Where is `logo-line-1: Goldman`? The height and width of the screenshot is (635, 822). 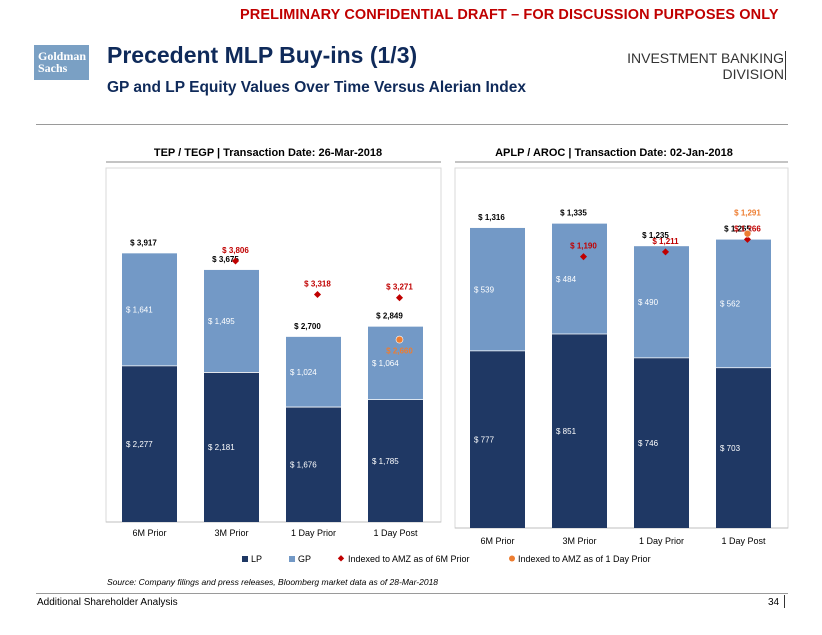
logo-line-1: Goldman is located at coordinates (62, 56).